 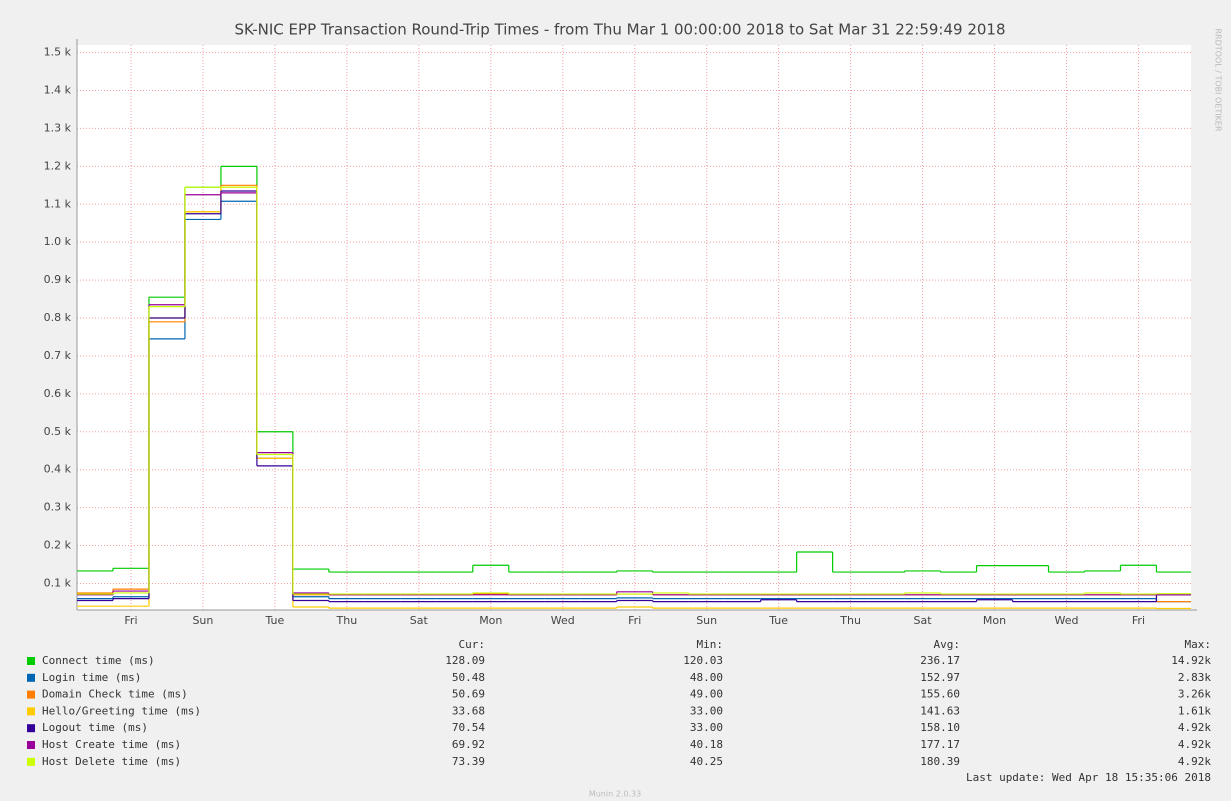 What do you see at coordinates (468, 694) in the screenshot?
I see `legend-stat: 50.69` at bounding box center [468, 694].